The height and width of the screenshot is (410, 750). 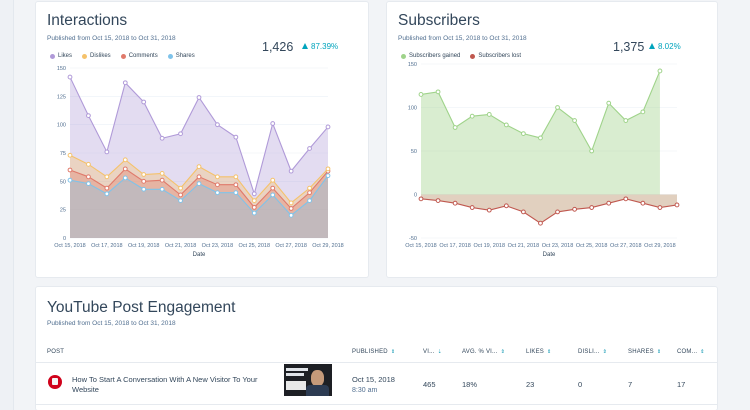 I want to click on x-tick-label: Oct 21, 2018, so click(x=181, y=246).